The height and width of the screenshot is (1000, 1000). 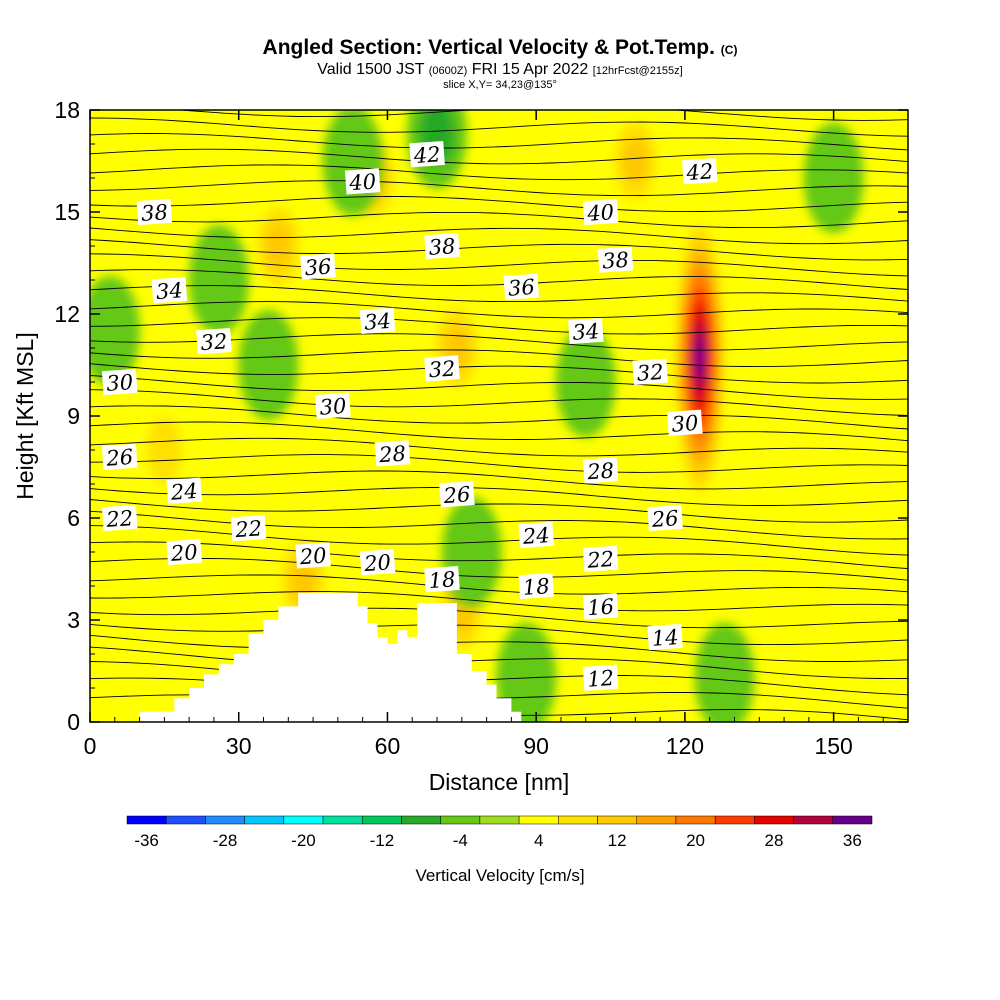 What do you see at coordinates (239, 746) in the screenshot?
I see `x-tick-label: 30` at bounding box center [239, 746].